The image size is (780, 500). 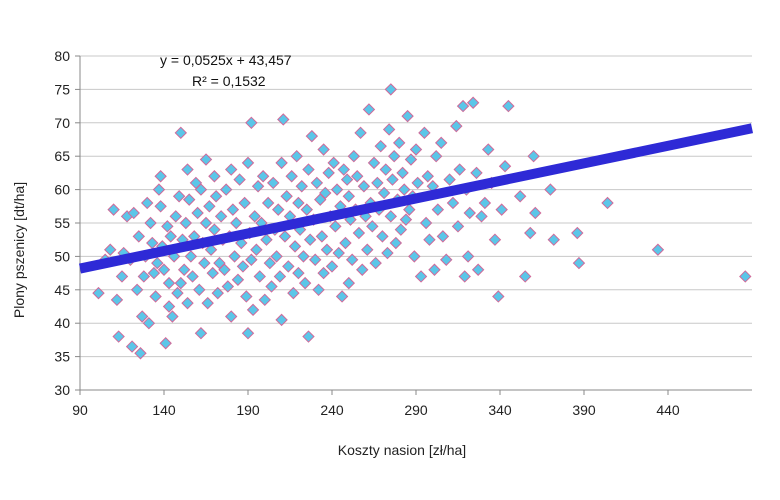 I want to click on y-tick-label: 75, so click(x=62, y=89).